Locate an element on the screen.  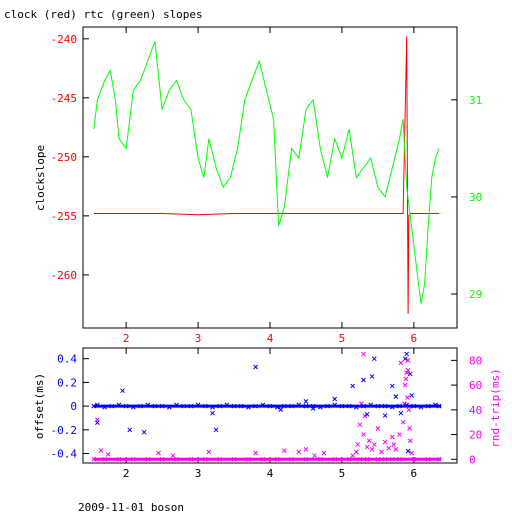
offset-y2-tick-label: 80 is located at coordinates (475, 360).